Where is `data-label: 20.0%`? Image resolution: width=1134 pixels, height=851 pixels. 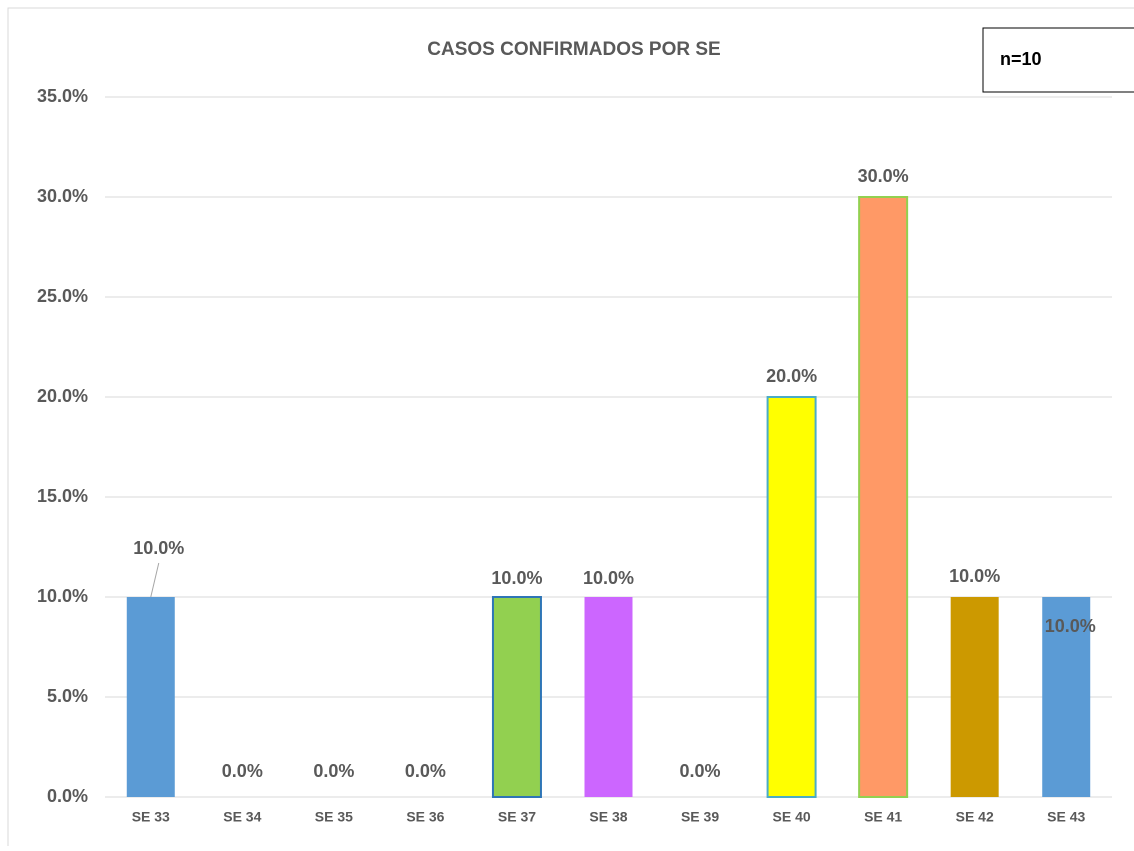 data-label: 20.0% is located at coordinates (791, 376).